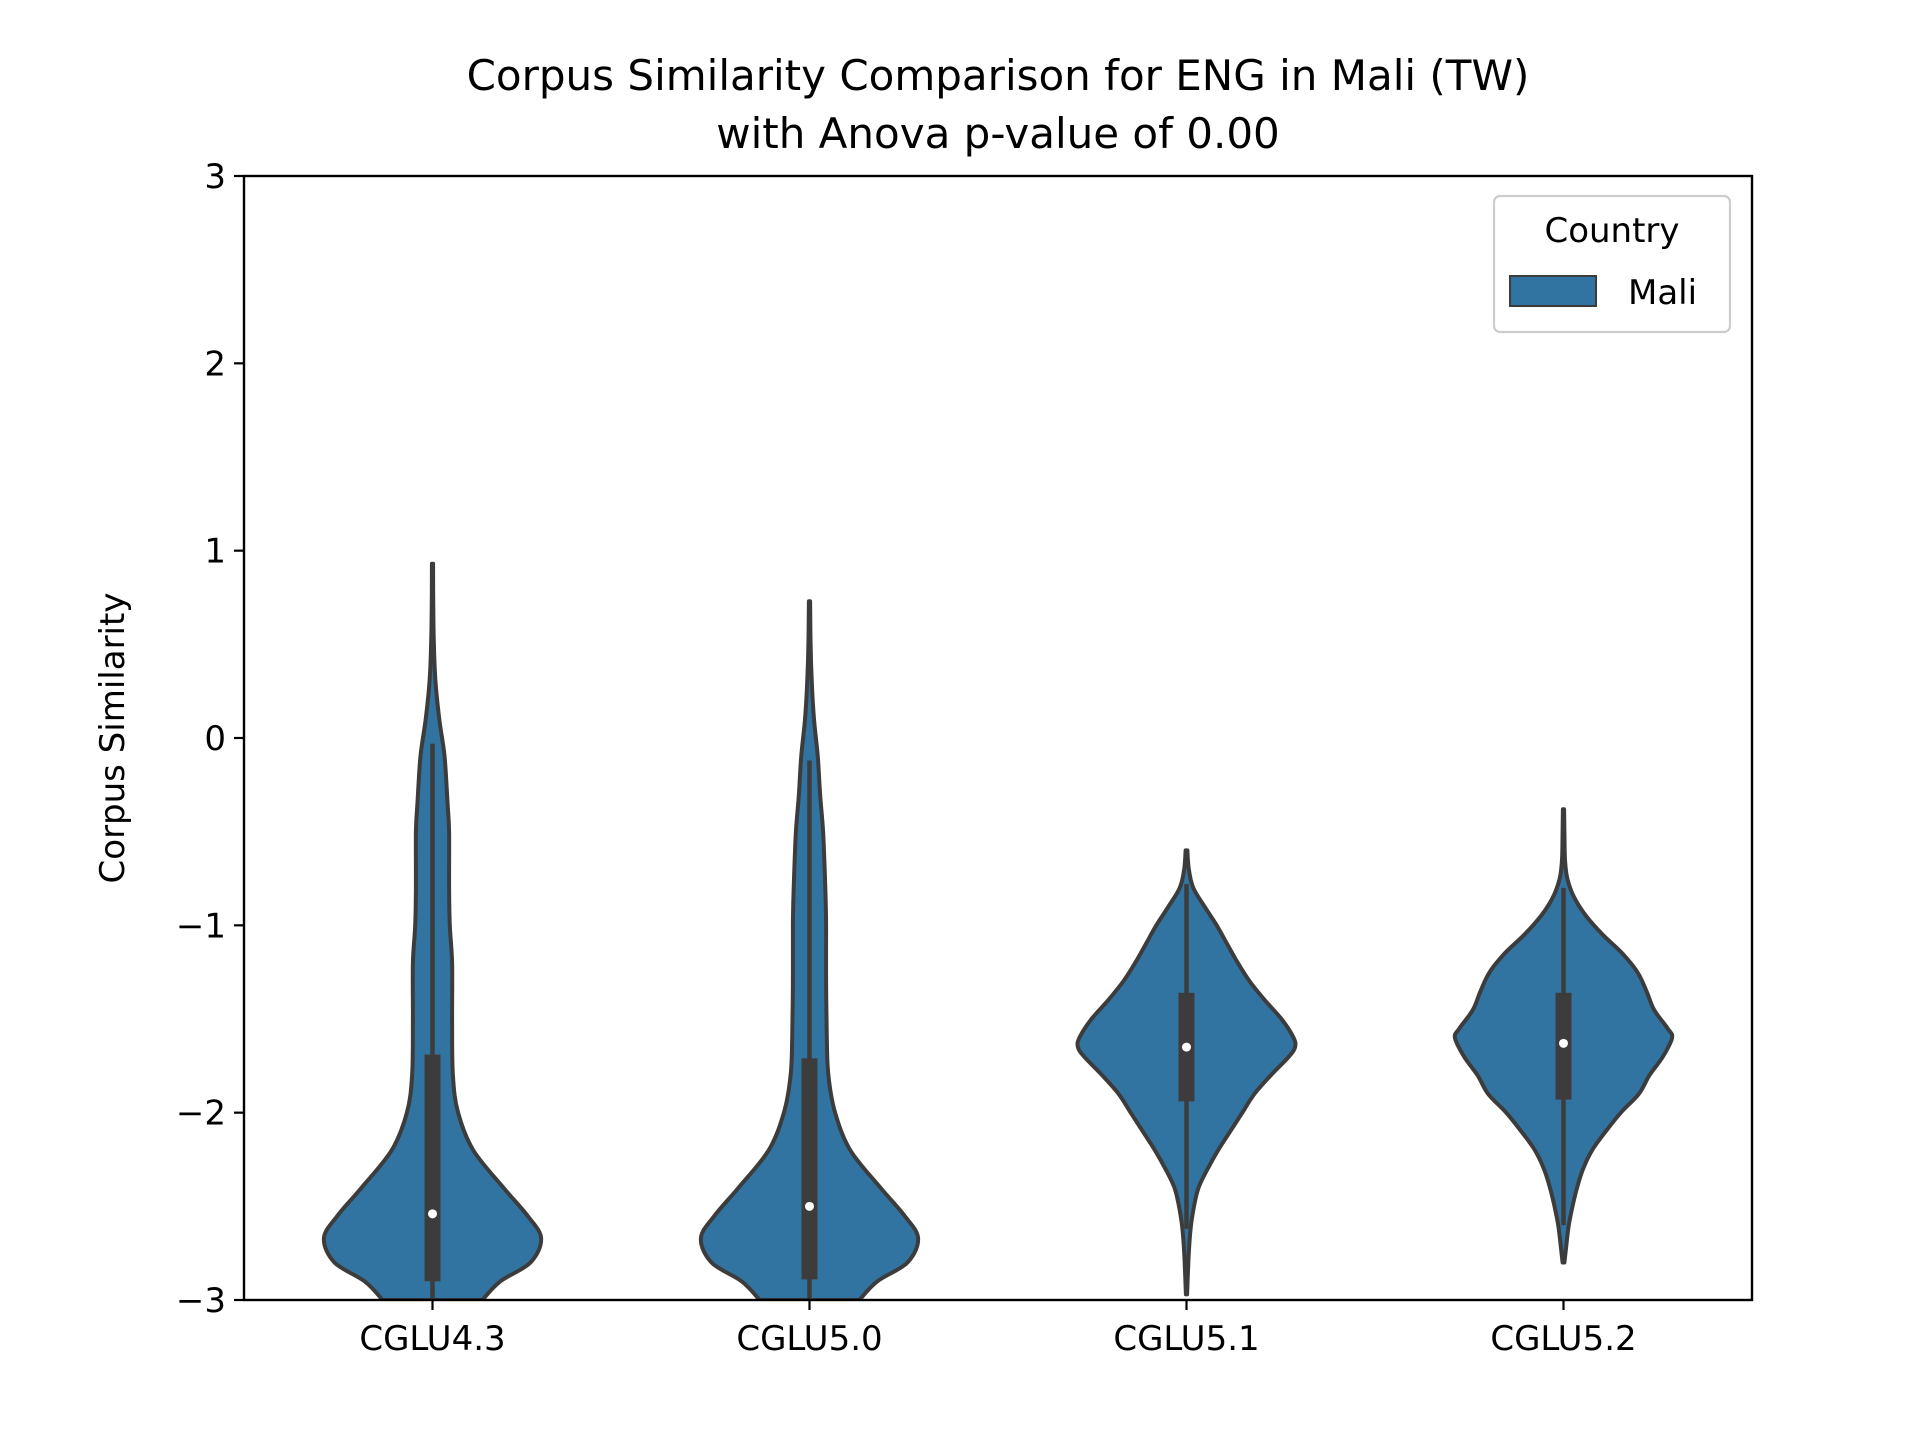  Describe the element at coordinates (215, 552) in the screenshot. I see `y-tick-label: 1` at that location.